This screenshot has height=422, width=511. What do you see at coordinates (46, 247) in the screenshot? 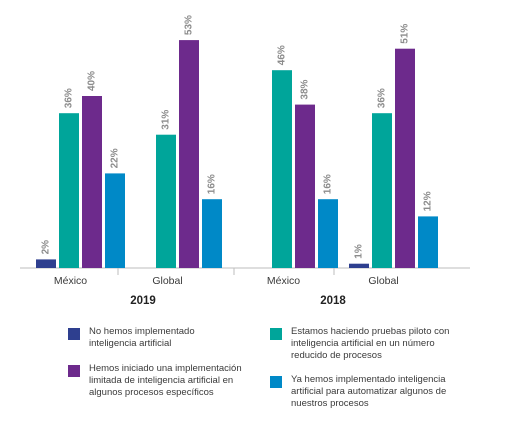
I see `data-label: 2%` at bounding box center [46, 247].